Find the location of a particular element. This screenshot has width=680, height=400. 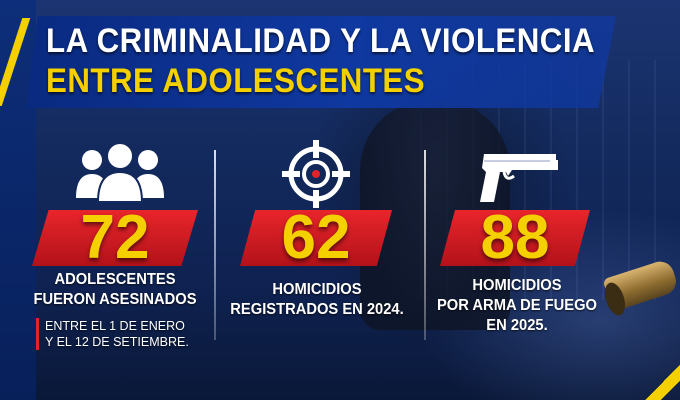

left-accent-stripe is located at coordinates (18, 200).